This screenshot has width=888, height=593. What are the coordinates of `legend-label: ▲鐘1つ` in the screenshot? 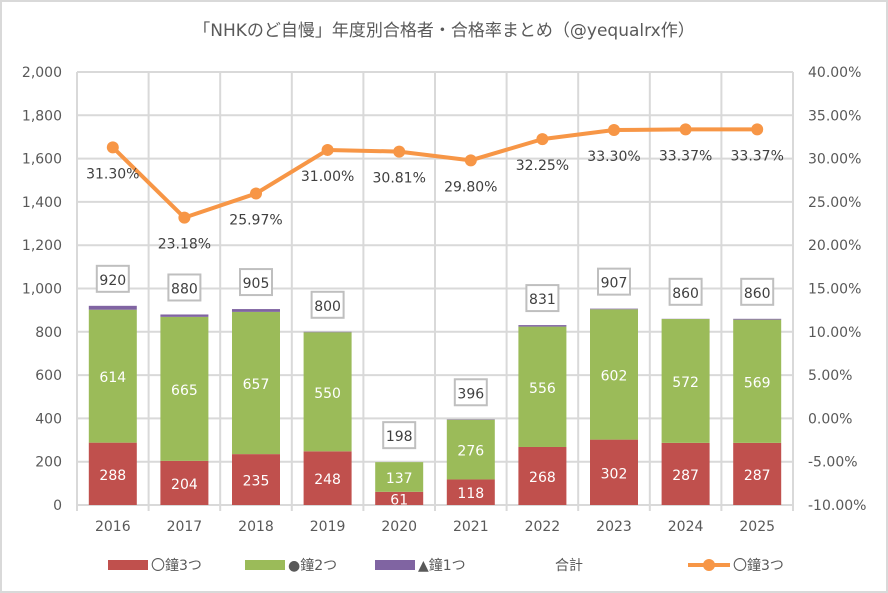 It's located at (442, 565).